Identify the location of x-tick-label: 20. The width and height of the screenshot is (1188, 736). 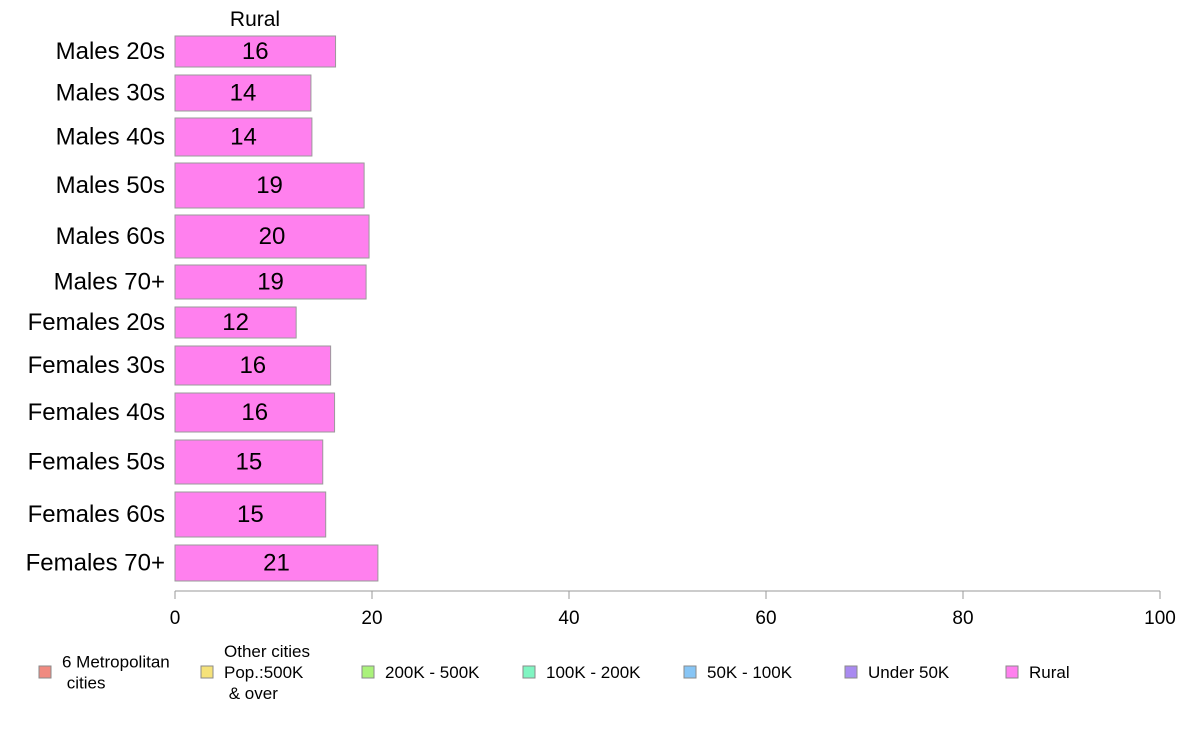
(371, 618).